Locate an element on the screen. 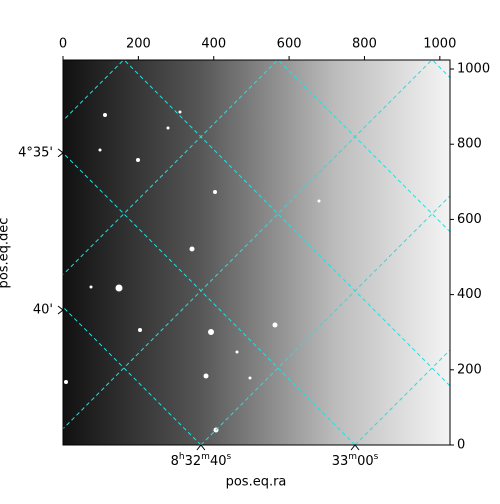  x-tick-label: 800 is located at coordinates (364, 44).